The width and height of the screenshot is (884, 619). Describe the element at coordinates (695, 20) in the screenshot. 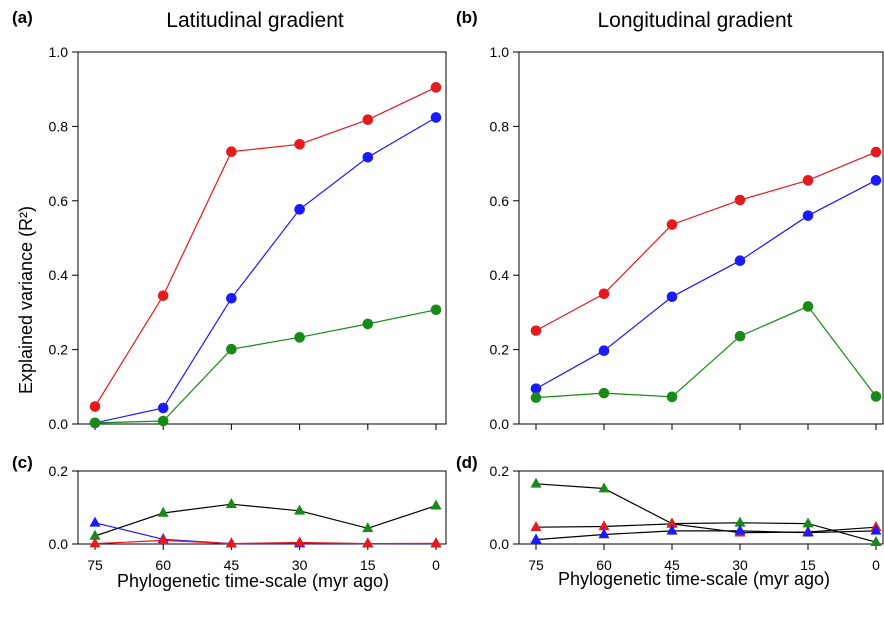

I see `panel-b-title: Longitudinal gradient` at that location.